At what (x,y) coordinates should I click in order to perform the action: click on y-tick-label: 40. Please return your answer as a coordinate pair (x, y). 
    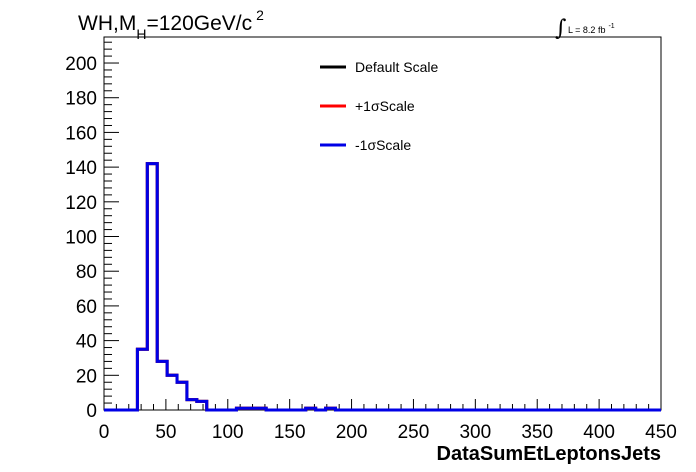
    Looking at the image, I should click on (86, 342).